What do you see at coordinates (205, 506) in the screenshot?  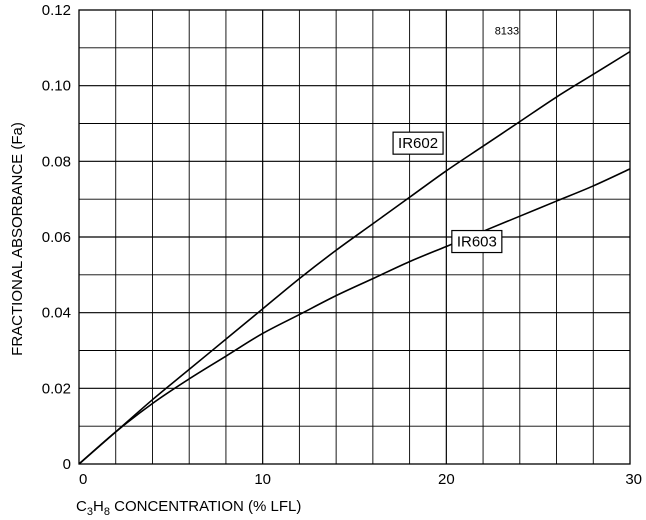 I see `x-axis-title-rest: CONCENTRATION (% LFL)` at bounding box center [205, 506].